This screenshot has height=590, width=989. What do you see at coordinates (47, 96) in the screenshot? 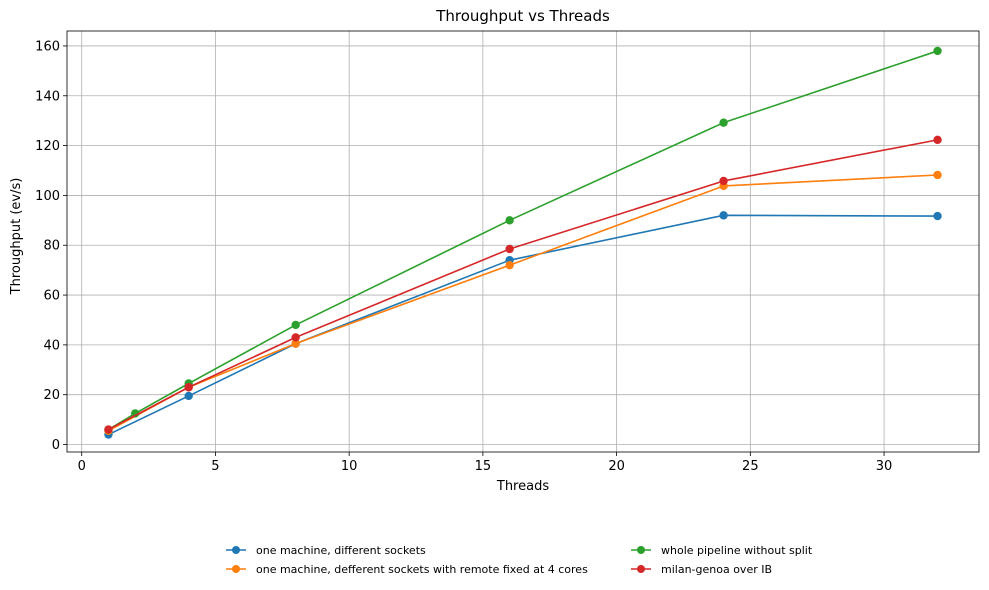
I see `y-tick-label: 140` at bounding box center [47, 96].